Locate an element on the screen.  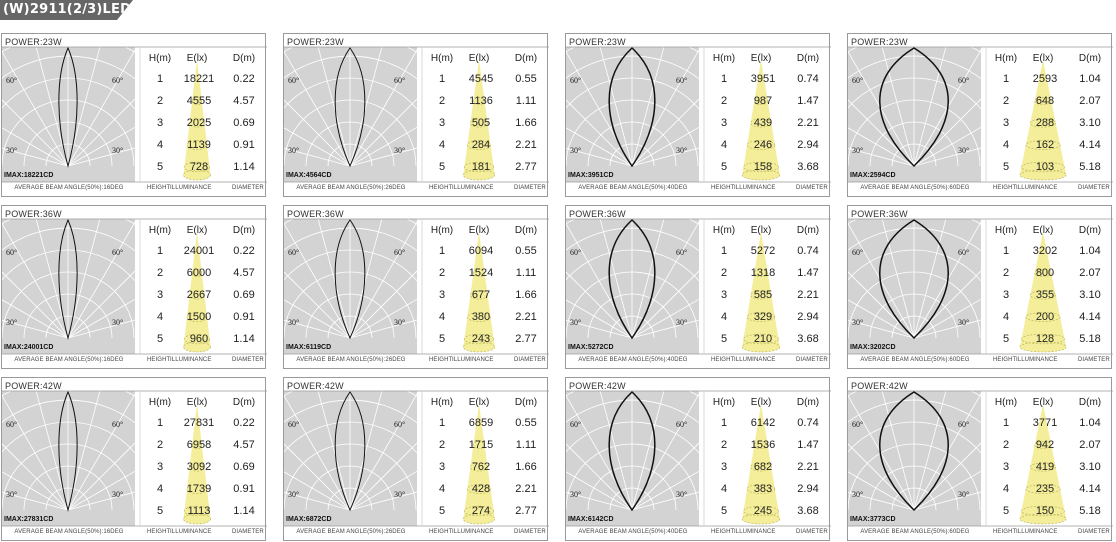
diameter-value: 2.21 is located at coordinates (808, 123).